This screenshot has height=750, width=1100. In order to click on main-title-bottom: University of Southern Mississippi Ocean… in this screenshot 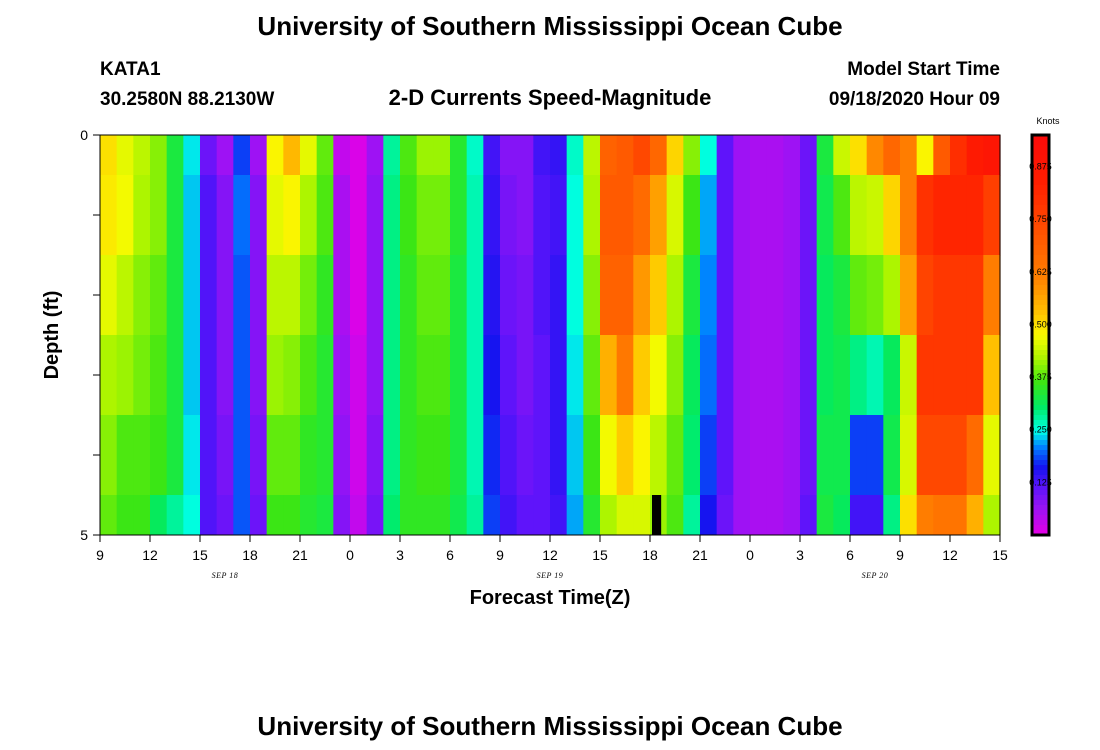, I will do `click(549, 726)`.